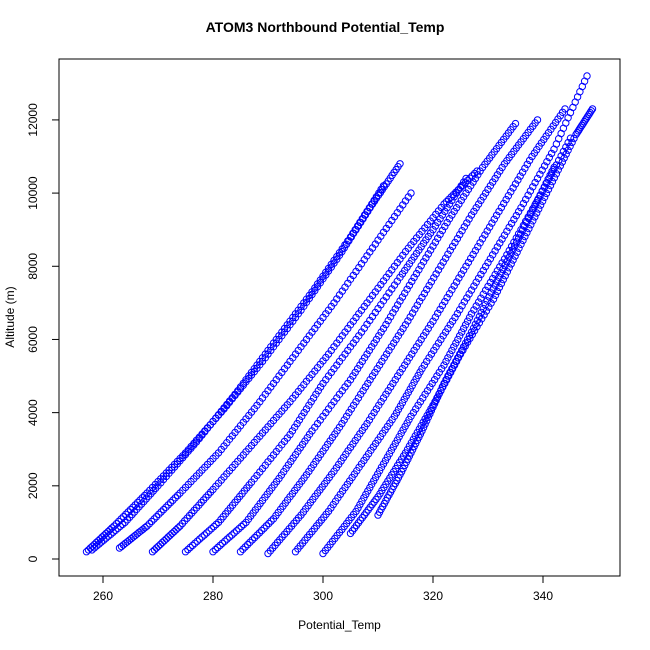 This screenshot has height=650, width=650. What do you see at coordinates (33, 558) in the screenshot?
I see `y-tick-label: 0` at bounding box center [33, 558].